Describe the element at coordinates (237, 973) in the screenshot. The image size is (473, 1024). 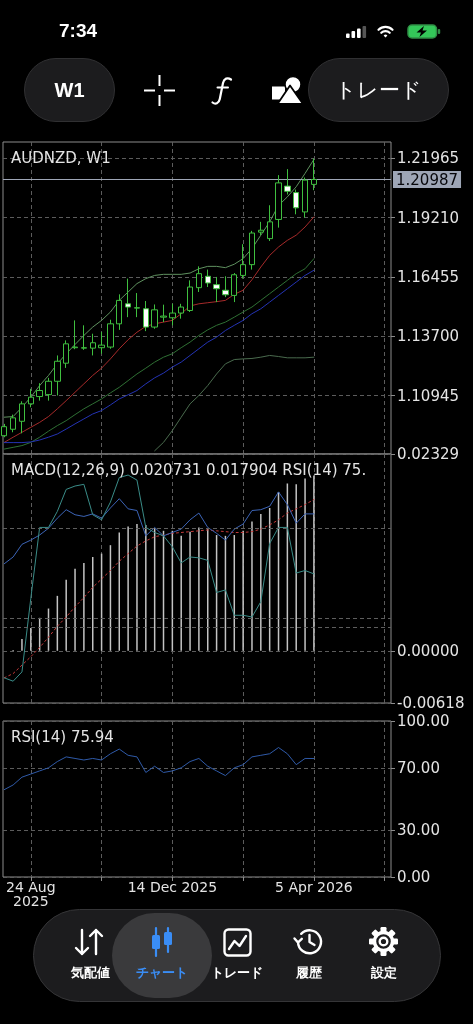
I see `text: トレード` at that location.